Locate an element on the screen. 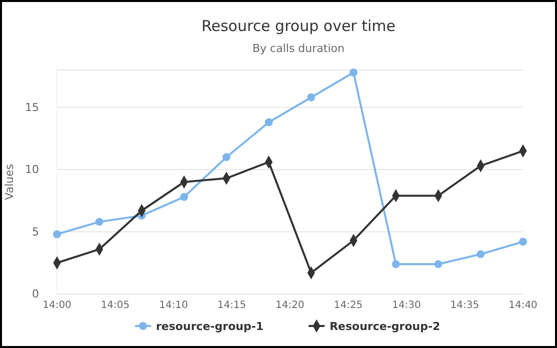 This screenshot has height=348, width=557. x-tick-label: 14:20 is located at coordinates (290, 306).